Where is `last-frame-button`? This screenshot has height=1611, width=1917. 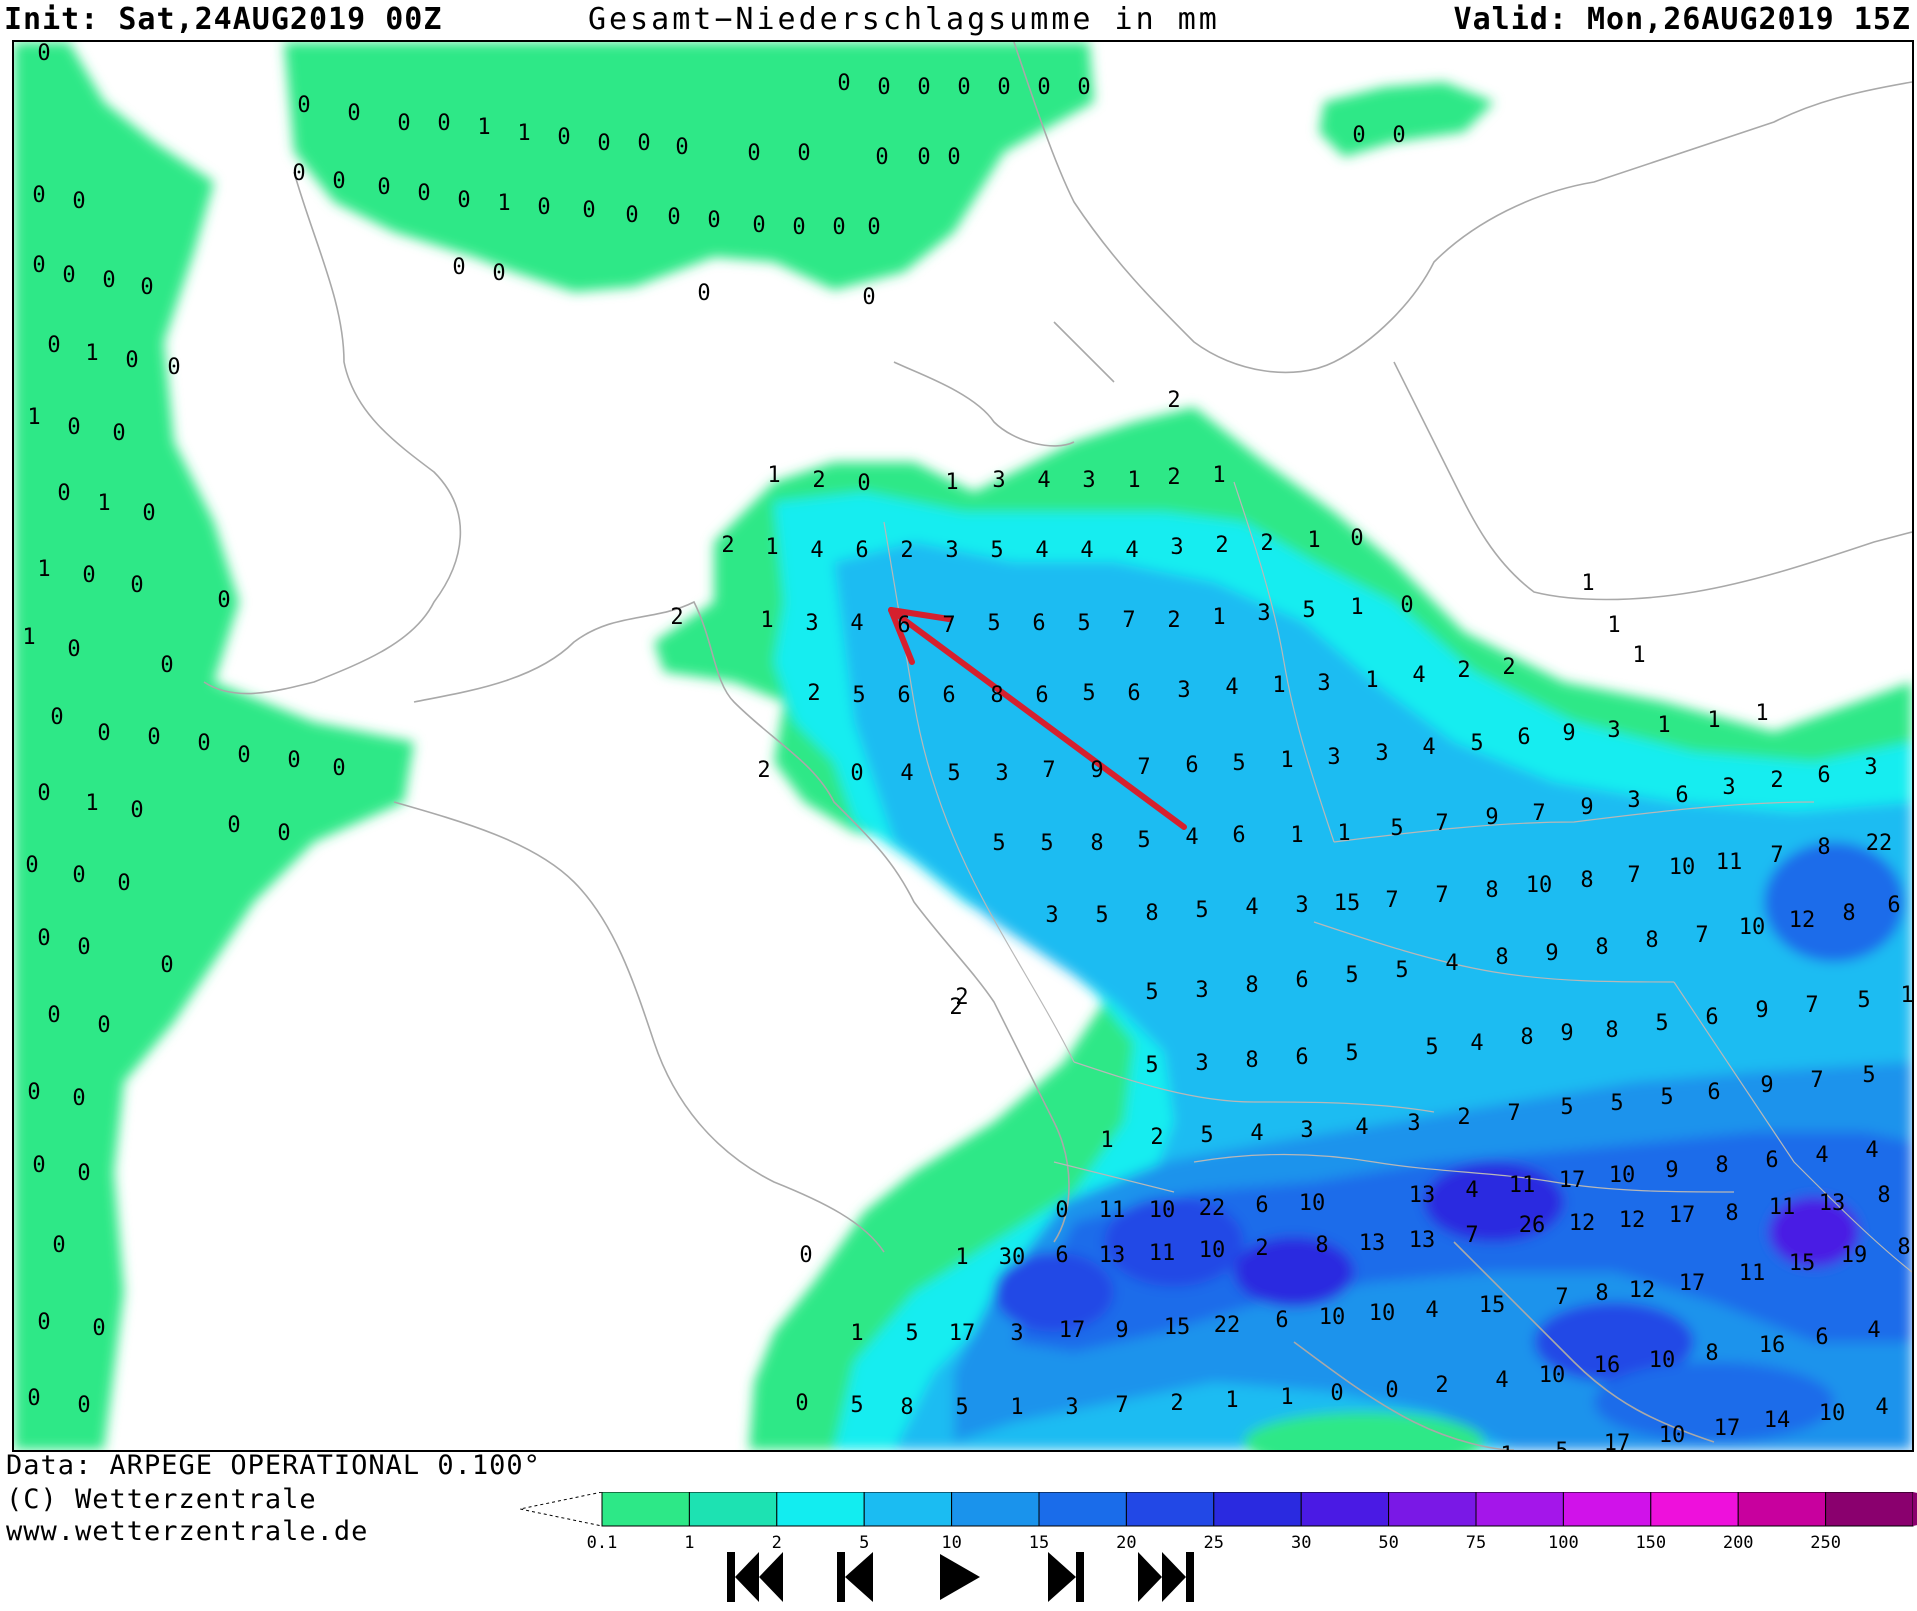
last-frame-button is located at coordinates (1166, 1577).